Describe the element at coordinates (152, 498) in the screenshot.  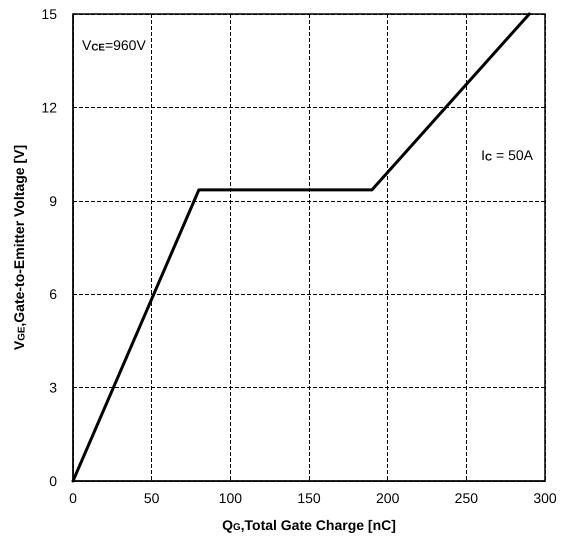
I see `x-tick-label: 50` at that location.